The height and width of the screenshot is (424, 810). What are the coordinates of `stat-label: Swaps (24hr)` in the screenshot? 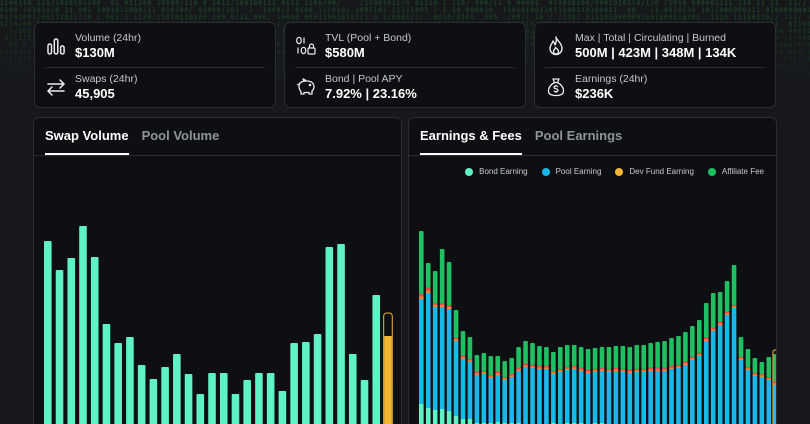 It's located at (106, 78).